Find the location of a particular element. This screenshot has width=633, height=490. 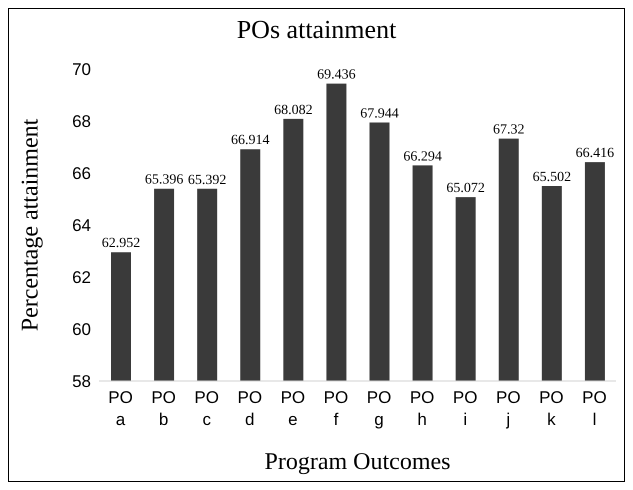

x-tick-label: PO e is located at coordinates (293, 408).